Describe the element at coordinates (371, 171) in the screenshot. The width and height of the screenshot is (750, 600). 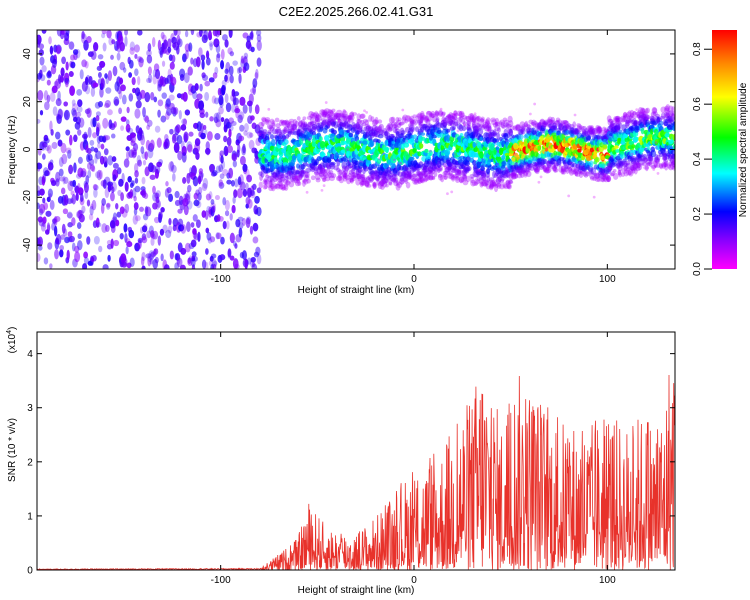
I see `spectrogram-cell-1905` at that location.